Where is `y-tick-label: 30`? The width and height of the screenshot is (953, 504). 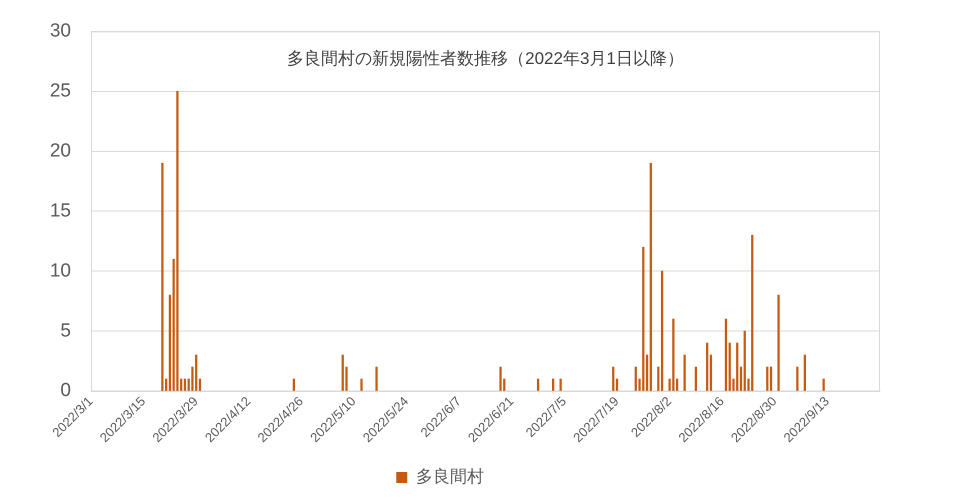
y-tick-label: 30 is located at coordinates (60, 31).